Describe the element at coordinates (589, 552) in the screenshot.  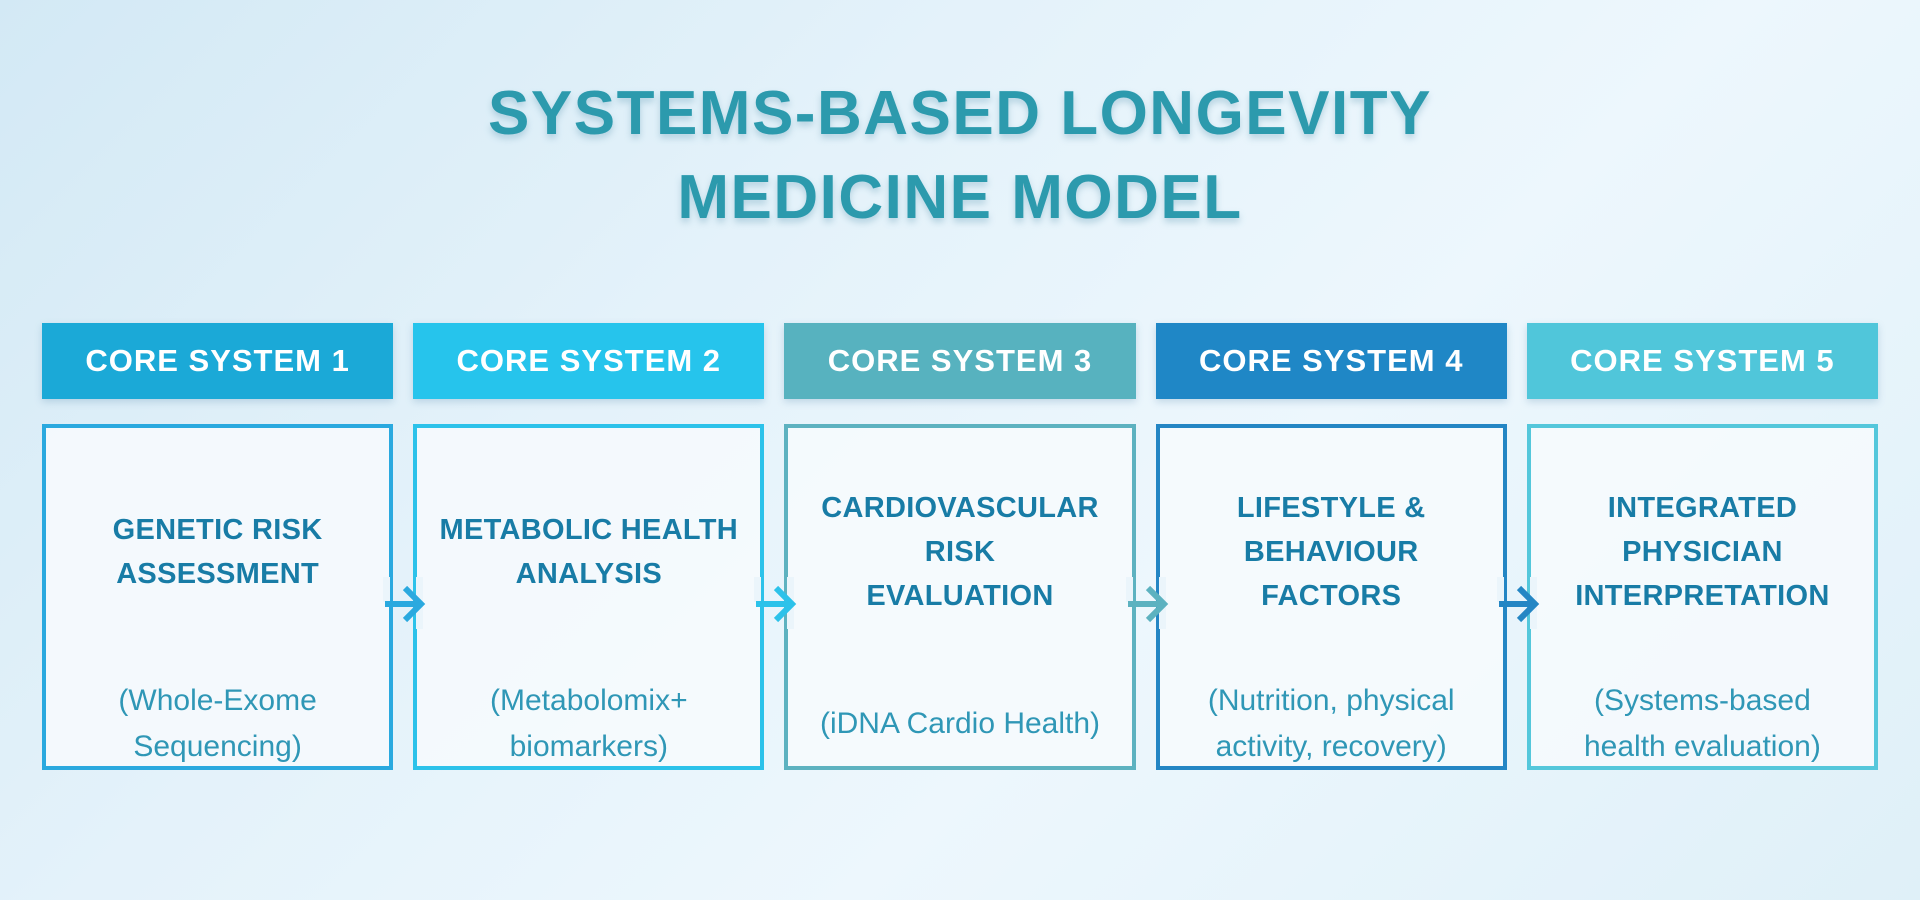
I see `core-system-2-title: METABOLIC HEALTH ANALYSIS` at that location.